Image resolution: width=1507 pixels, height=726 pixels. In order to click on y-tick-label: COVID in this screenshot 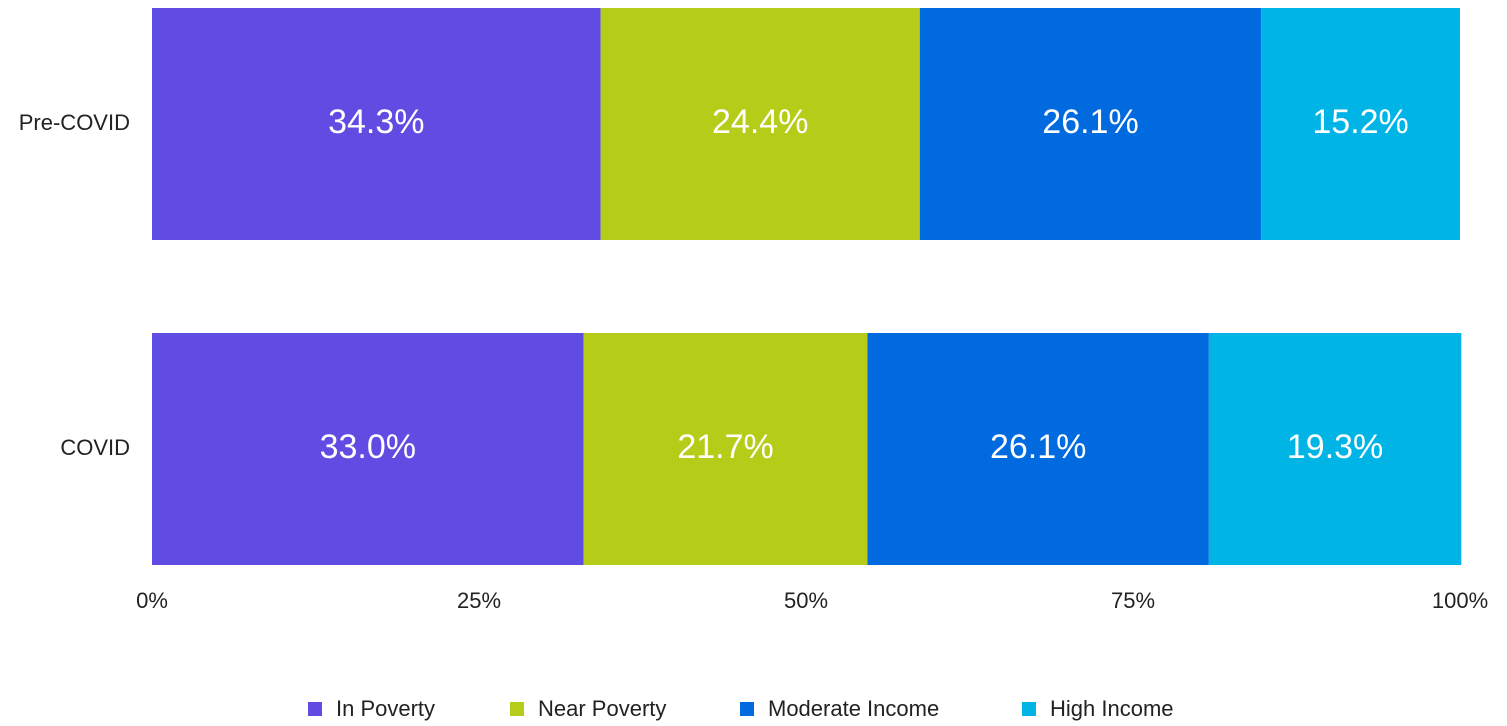, I will do `click(95, 447)`.